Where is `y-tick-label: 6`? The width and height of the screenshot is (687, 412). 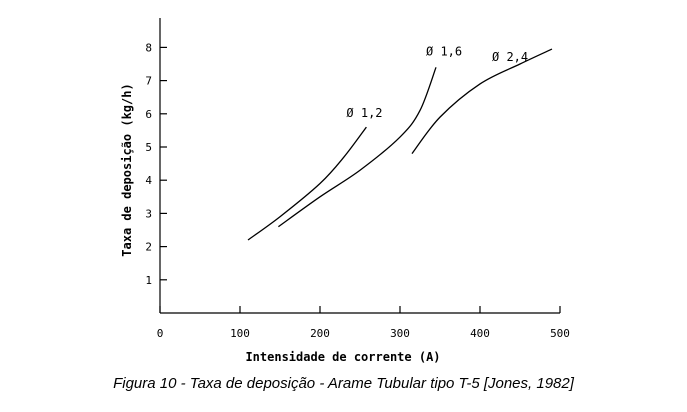
y-tick-label: 6 is located at coordinates (148, 114).